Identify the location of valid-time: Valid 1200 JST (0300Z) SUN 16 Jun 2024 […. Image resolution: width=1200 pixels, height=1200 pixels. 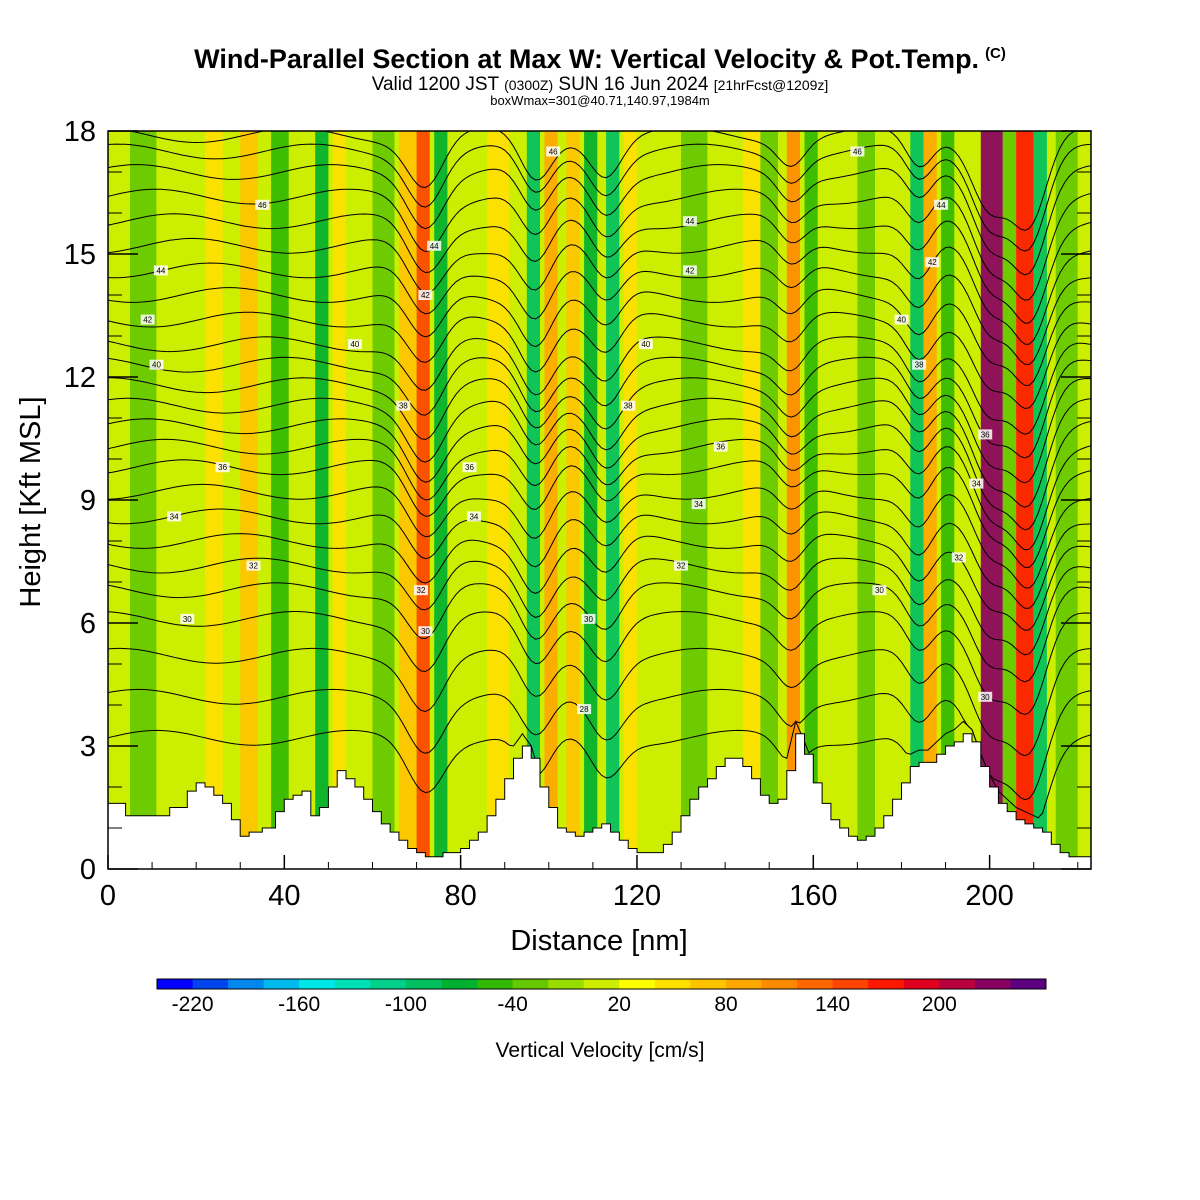
(600, 85).